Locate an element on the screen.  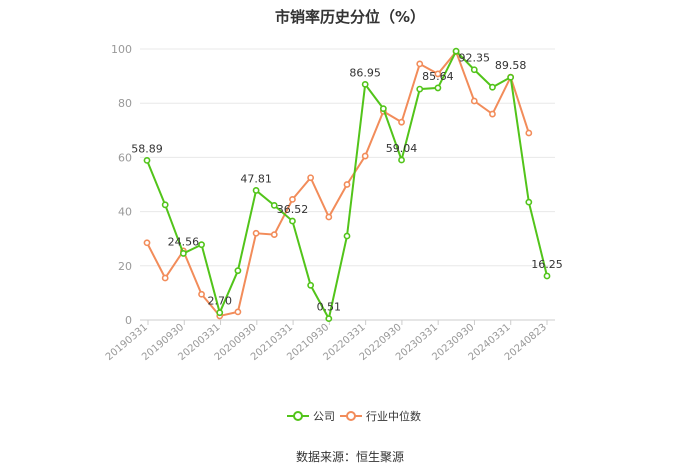
y-tick-label: 100 is located at coordinates (121, 49).